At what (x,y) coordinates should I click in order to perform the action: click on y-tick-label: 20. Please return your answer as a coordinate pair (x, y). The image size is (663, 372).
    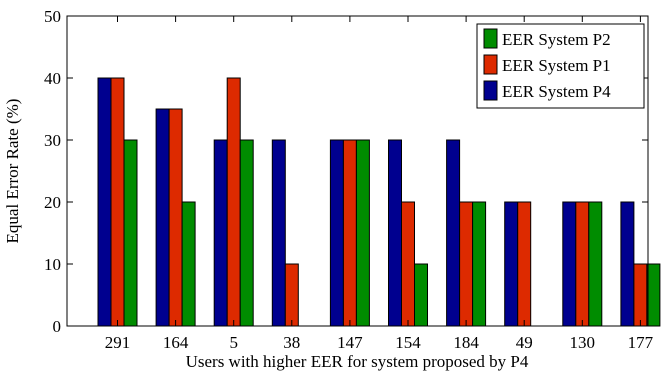
    Looking at the image, I should click on (52, 202).